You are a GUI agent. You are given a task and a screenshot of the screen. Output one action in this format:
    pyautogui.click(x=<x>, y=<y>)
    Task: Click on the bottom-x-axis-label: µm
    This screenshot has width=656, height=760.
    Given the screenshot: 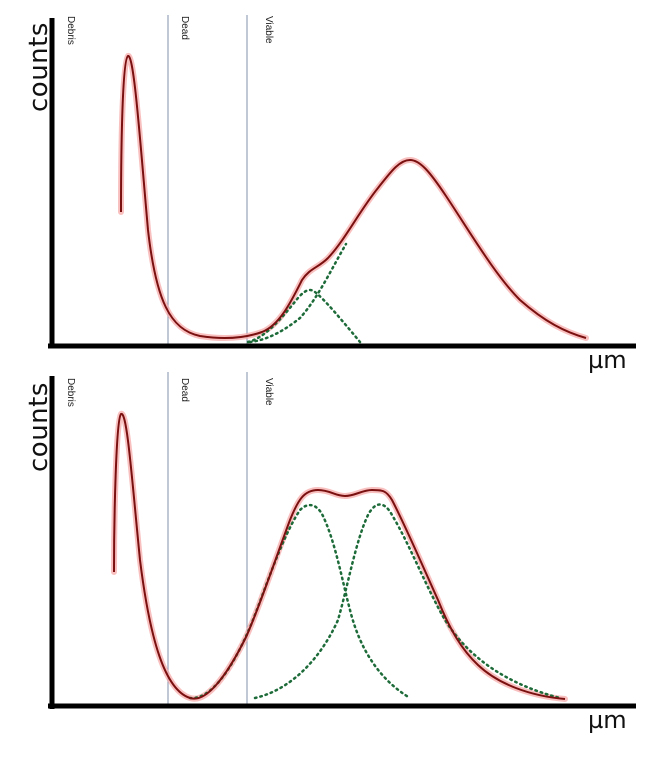 What is the action you would take?
    pyautogui.click(x=607, y=720)
    